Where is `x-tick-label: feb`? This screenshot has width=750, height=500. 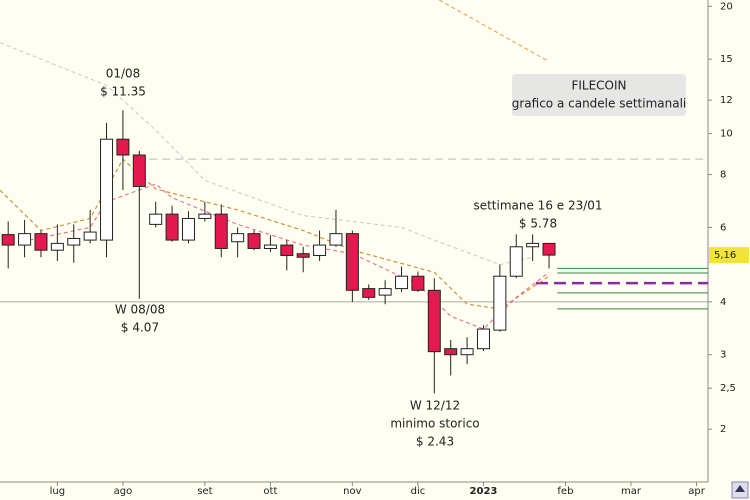 x-tick-label: feb is located at coordinates (565, 491).